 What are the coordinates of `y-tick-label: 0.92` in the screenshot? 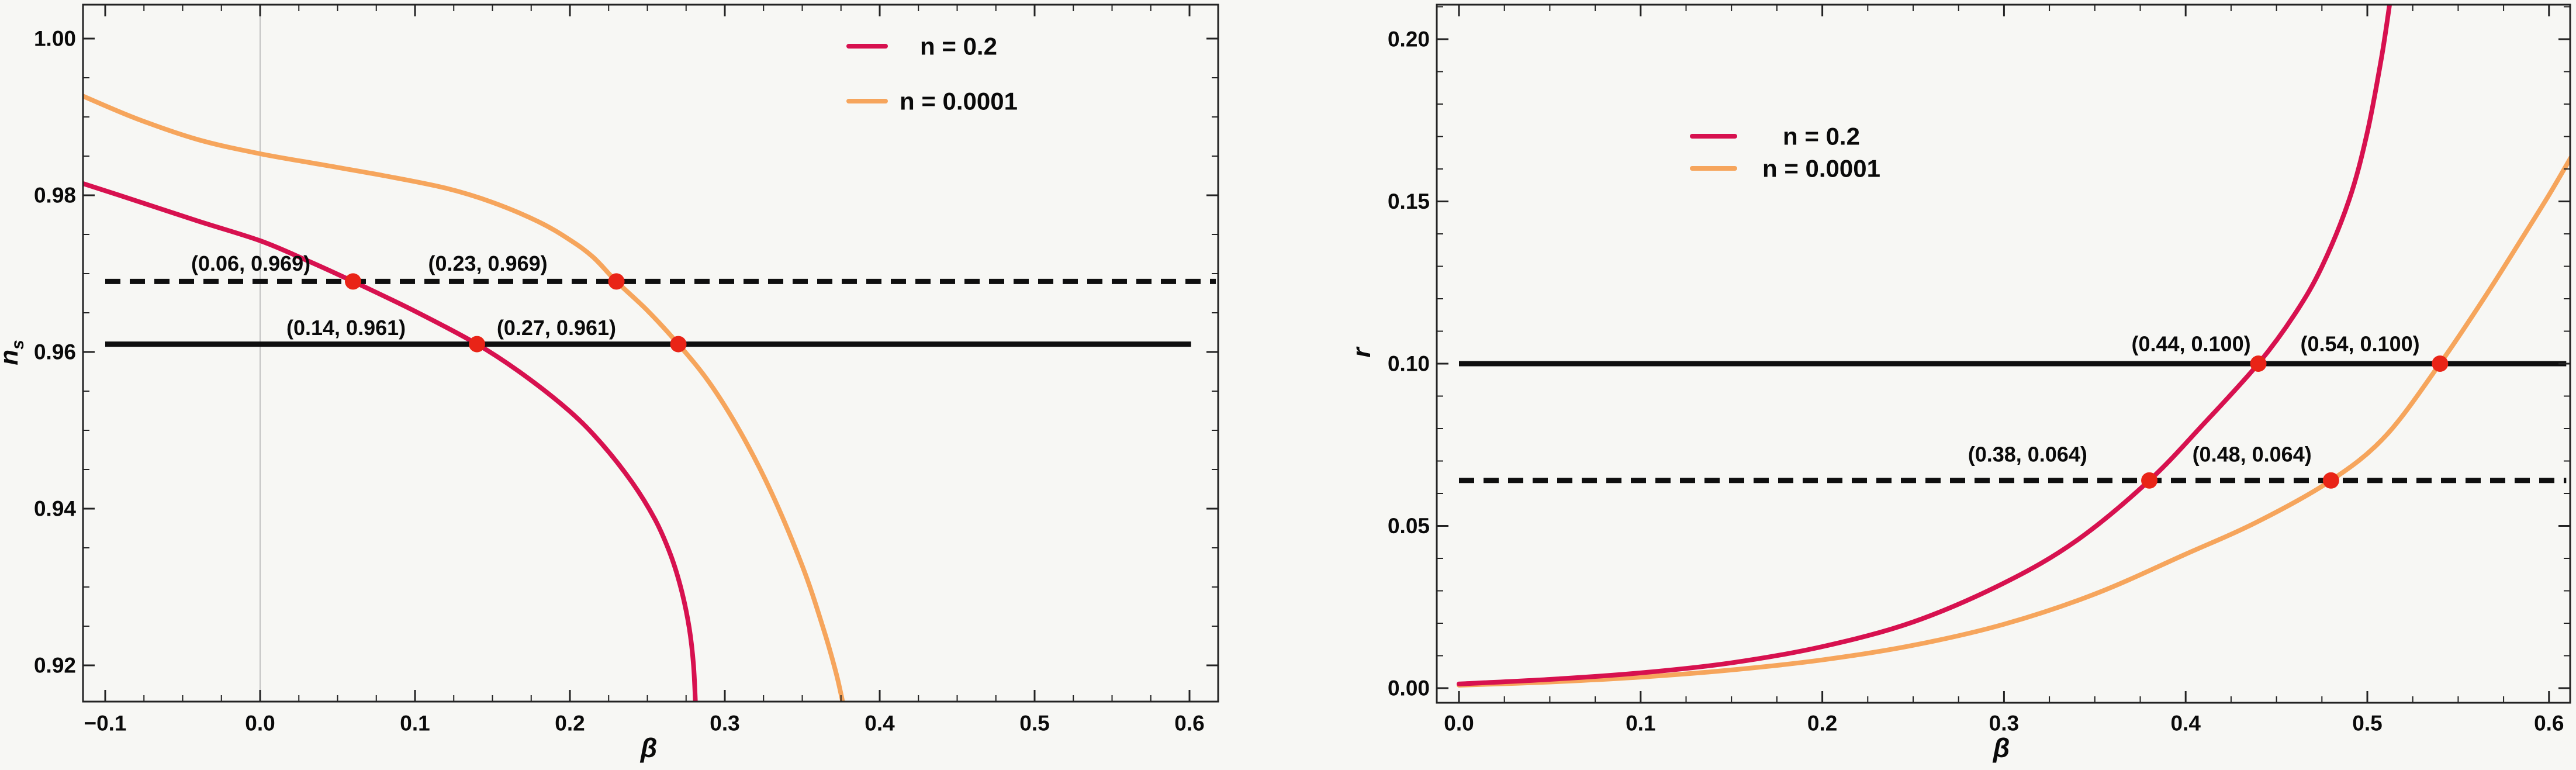 It's located at (55, 666).